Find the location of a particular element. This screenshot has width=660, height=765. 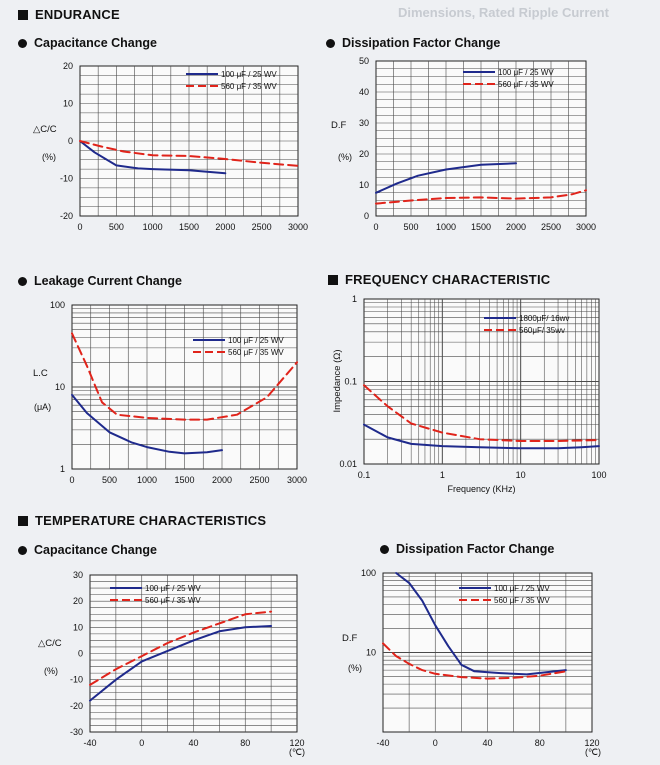

endurance-df-xtick-label: 0 is located at coordinates (375, 227).